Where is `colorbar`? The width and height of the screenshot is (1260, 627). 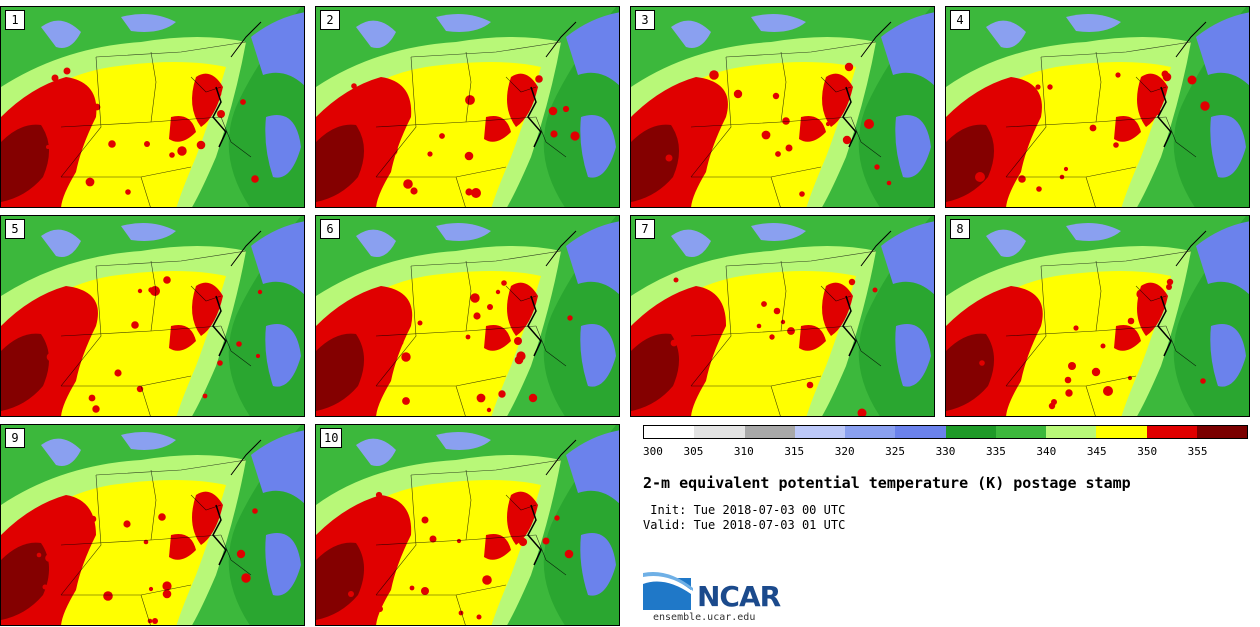
colorbar is located at coordinates (945, 432).